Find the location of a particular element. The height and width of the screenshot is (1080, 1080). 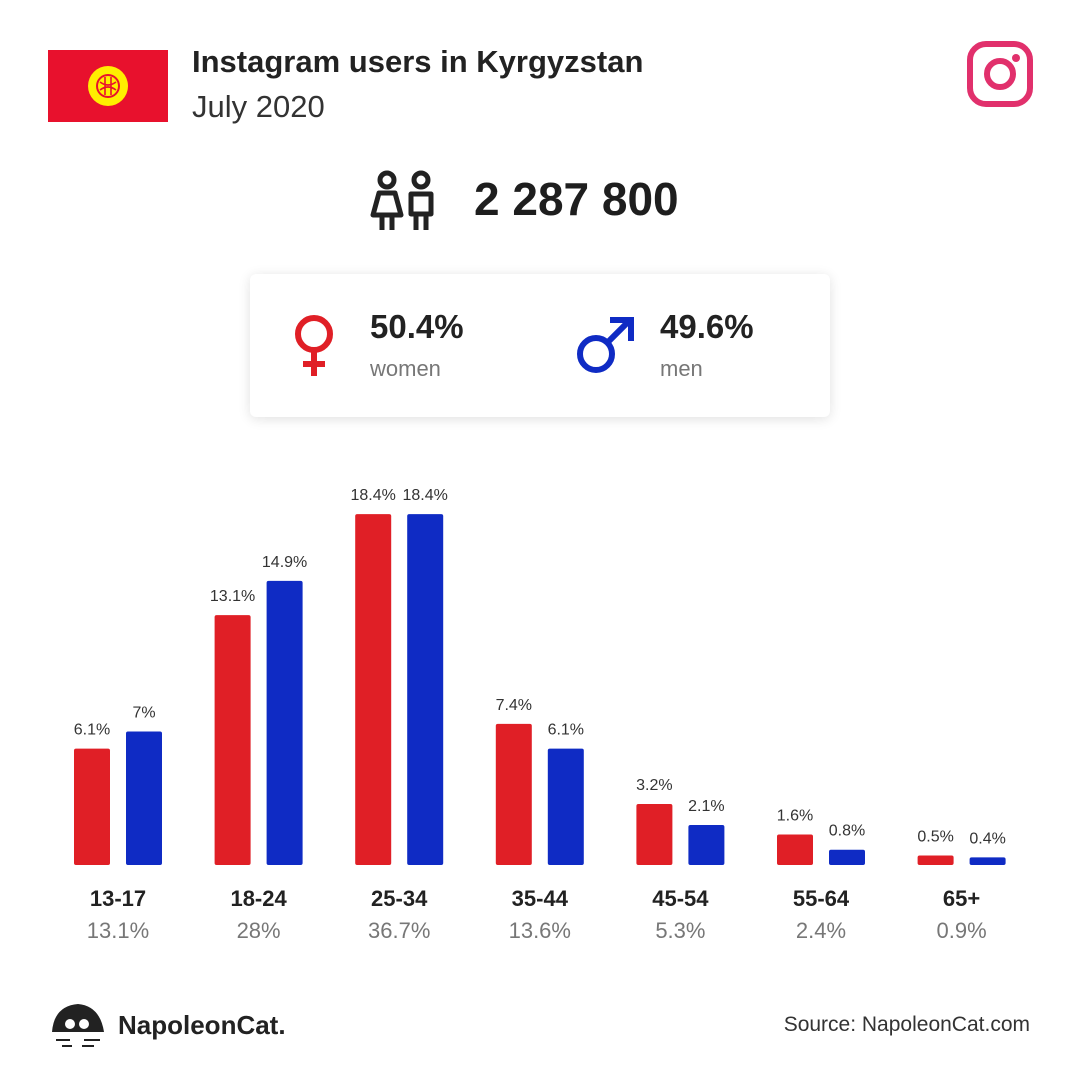

value-label: 3.2% is located at coordinates (654, 785).